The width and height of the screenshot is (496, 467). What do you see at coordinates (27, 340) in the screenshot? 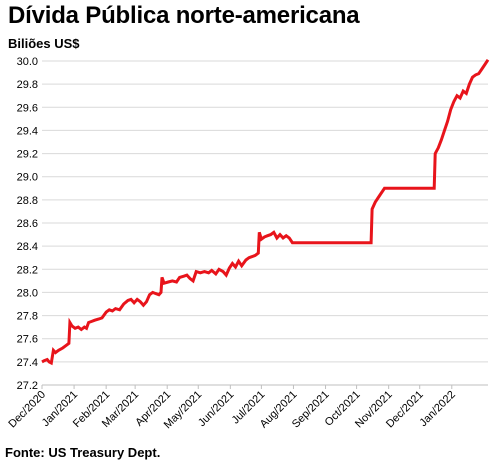
I see `y-tick-label: 27.6` at bounding box center [27, 340].